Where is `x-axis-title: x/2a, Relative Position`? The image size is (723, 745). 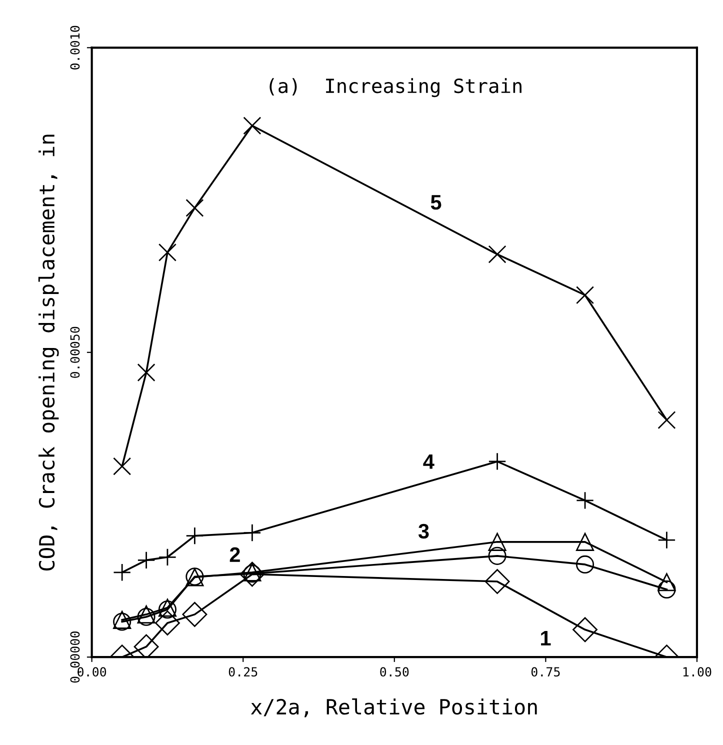 x-axis-title: x/2a, Relative Position is located at coordinates (393, 708).